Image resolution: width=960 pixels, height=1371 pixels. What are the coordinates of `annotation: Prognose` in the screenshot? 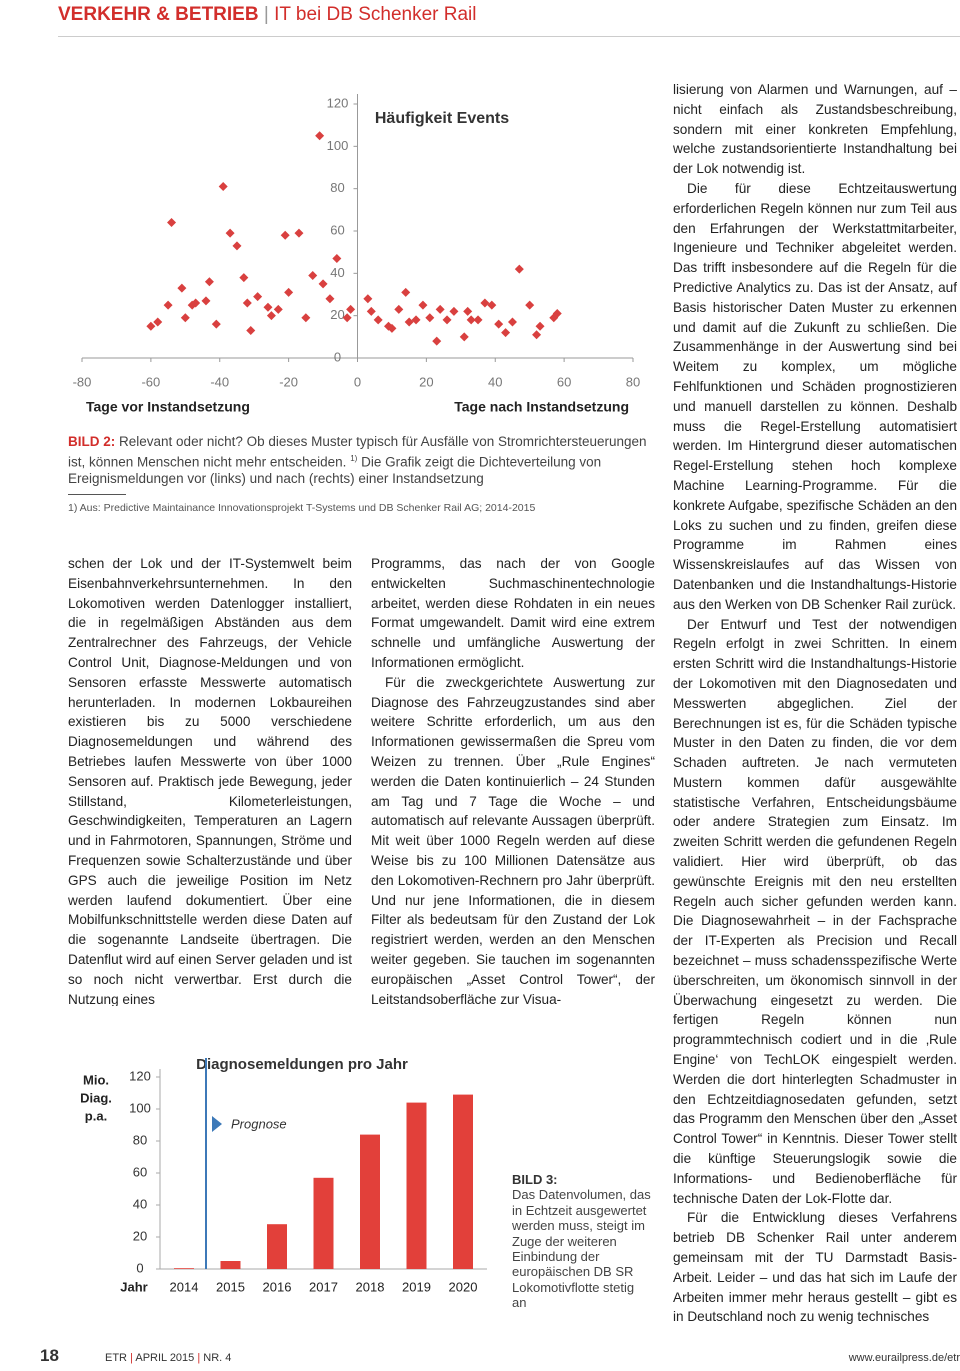 It's located at (259, 1123).